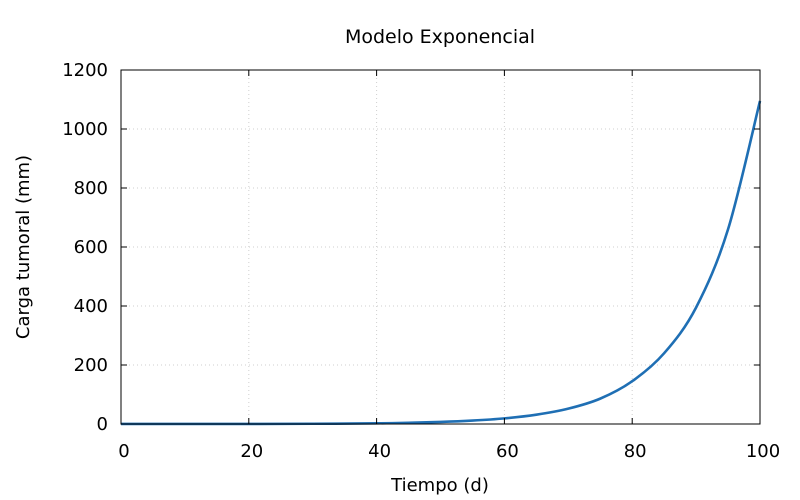 This screenshot has height=500, width=800. I want to click on x-tick-label: 100, so click(763, 451).